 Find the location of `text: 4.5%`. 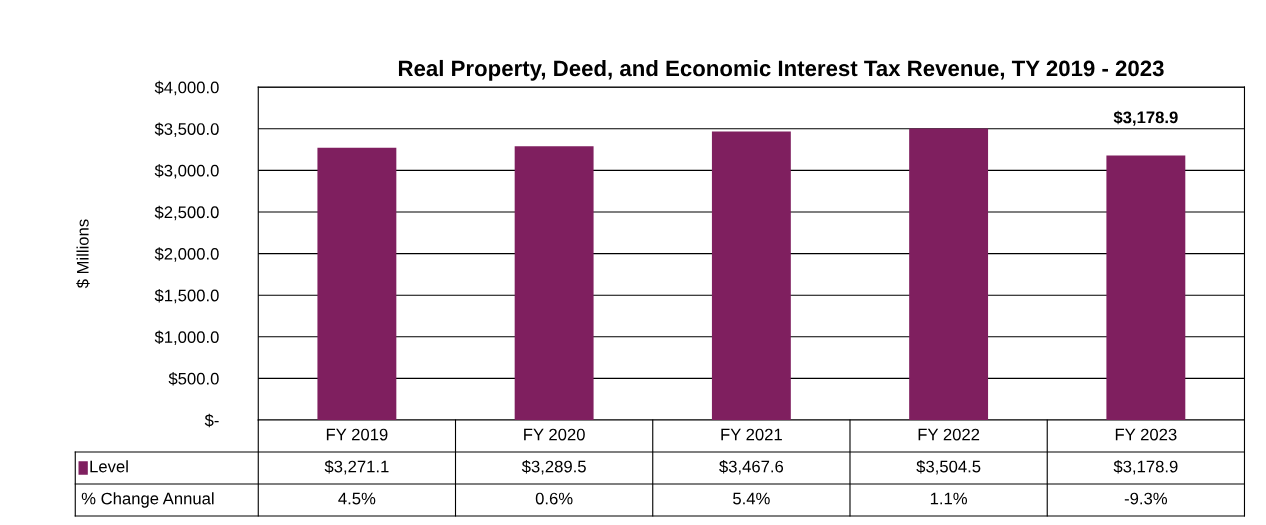

text: 4.5% is located at coordinates (357, 498).